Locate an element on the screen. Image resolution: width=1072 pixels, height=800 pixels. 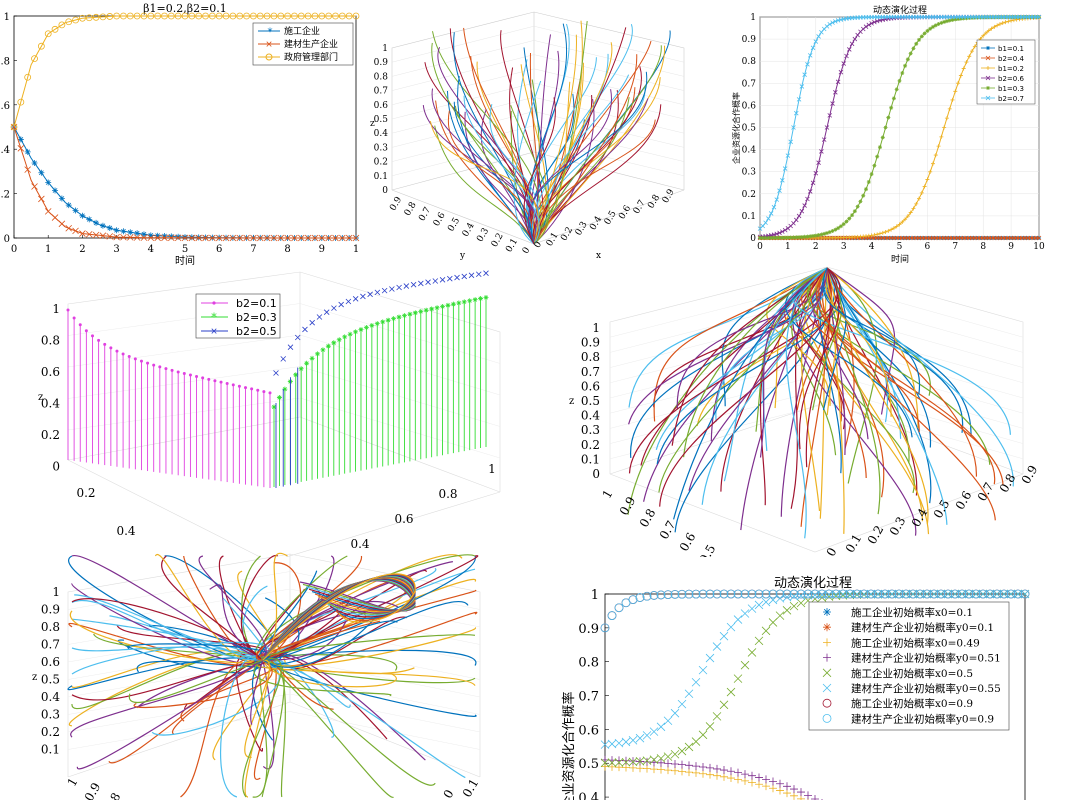
legend-label: b2=0.1 is located at coordinates (256, 303).